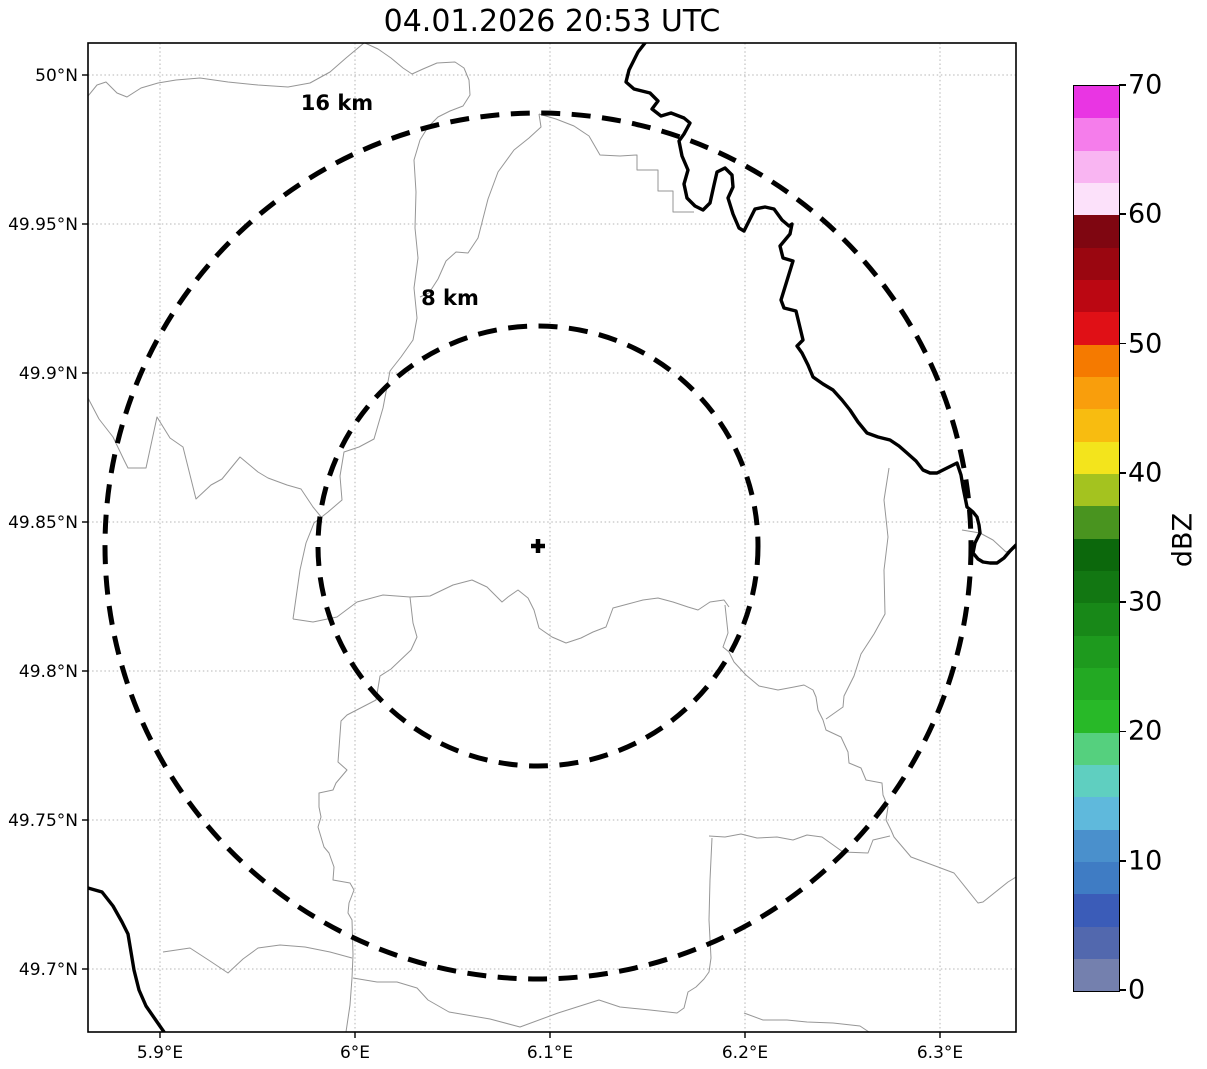 The height and width of the screenshot is (1069, 1207). Describe the element at coordinates (337, 103) in the screenshot. I see `range-ring-label: 16 km` at that location.